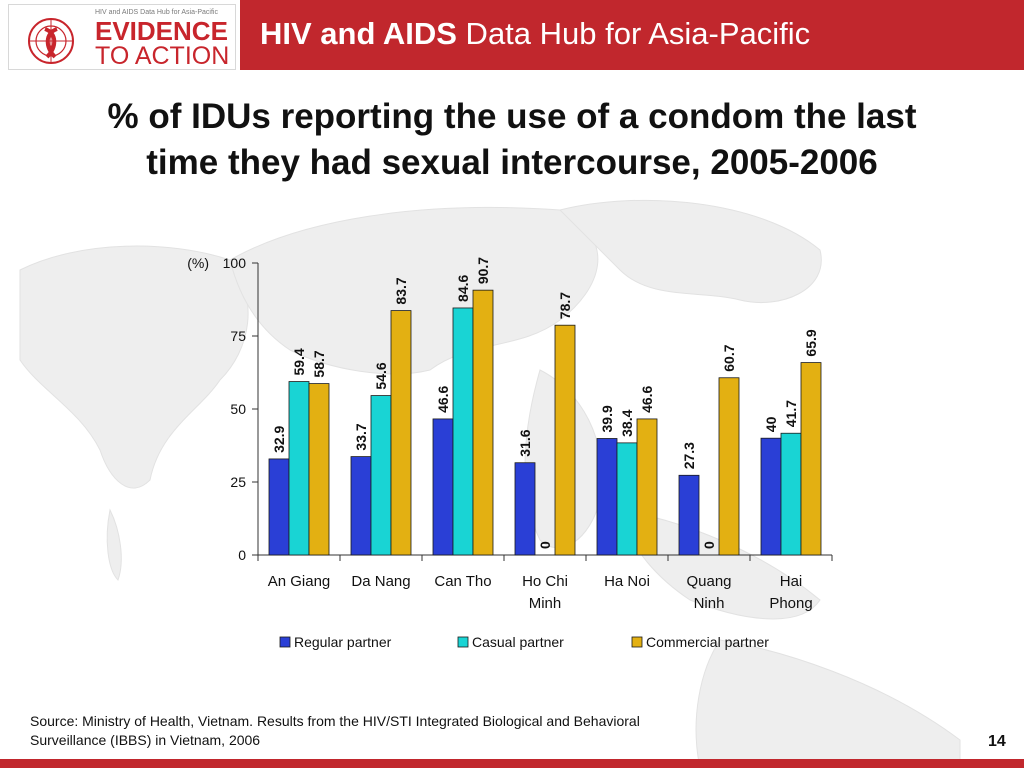 The image size is (1024, 768). I want to click on header-title: HIV and AIDS Data Hub for Asia-Pacific, so click(535, 34).